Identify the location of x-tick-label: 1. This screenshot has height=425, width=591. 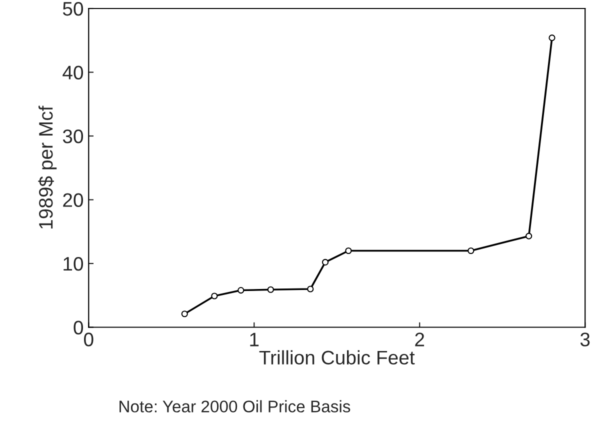
(254, 339).